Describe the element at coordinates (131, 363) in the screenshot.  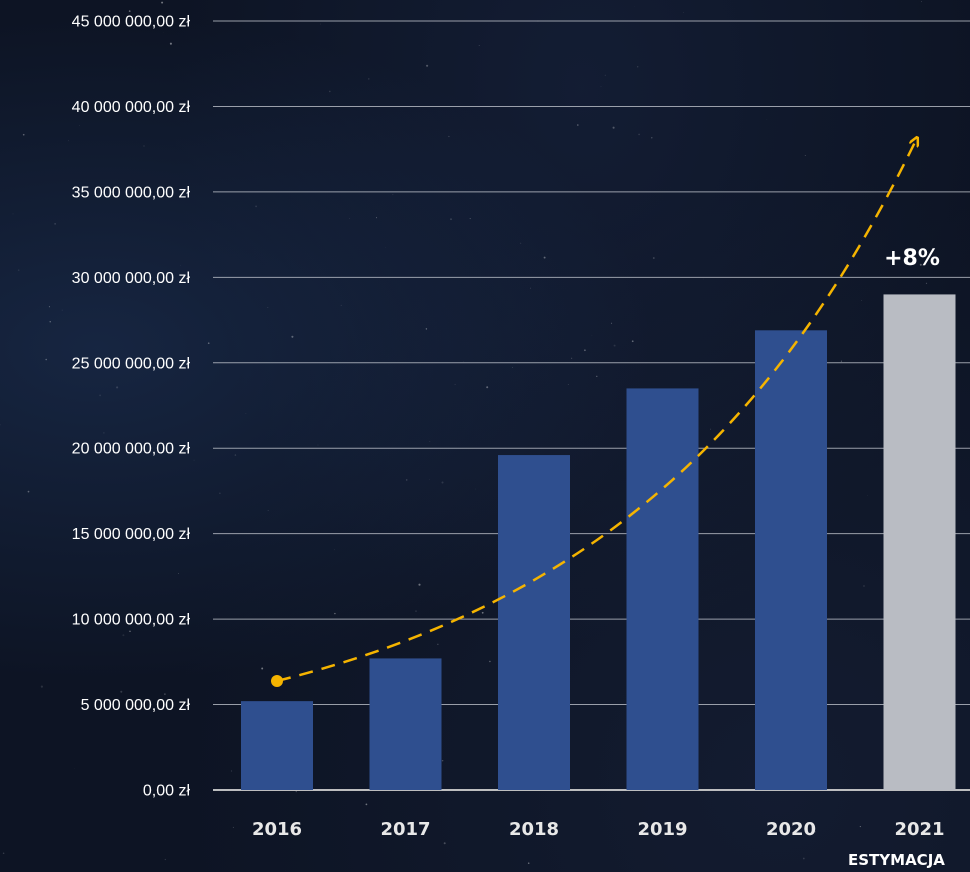
I see `y-tick-label: 25 000 000,00 zł` at that location.